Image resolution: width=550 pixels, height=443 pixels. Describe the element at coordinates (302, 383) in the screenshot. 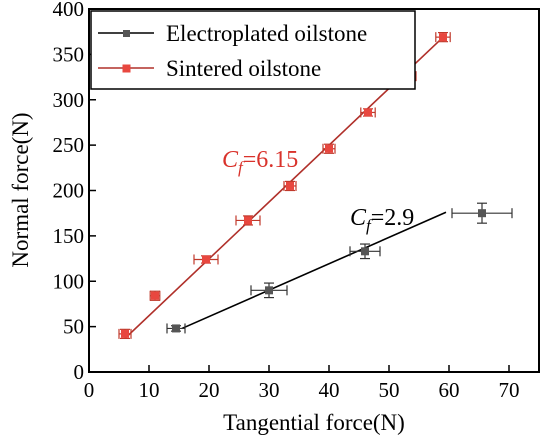

I see `x-axis-ticks: 0 10 20 30 40 50 60 70` at that location.